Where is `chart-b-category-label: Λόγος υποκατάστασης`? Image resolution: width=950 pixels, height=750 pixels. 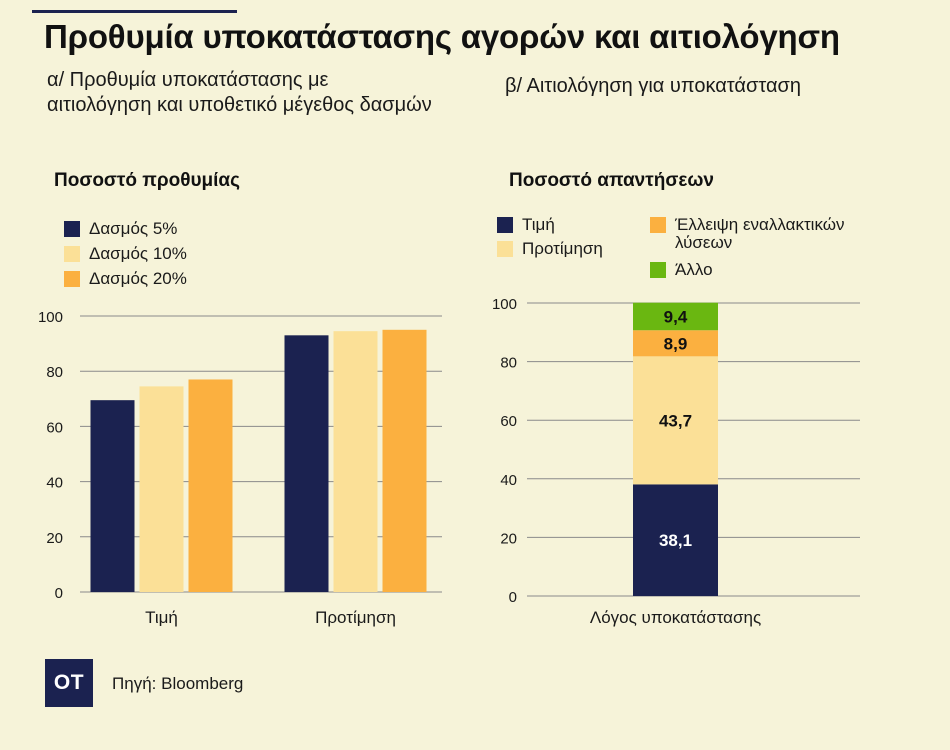 chart-b-category-label: Λόγος υποκατάστασης is located at coordinates (675, 617).